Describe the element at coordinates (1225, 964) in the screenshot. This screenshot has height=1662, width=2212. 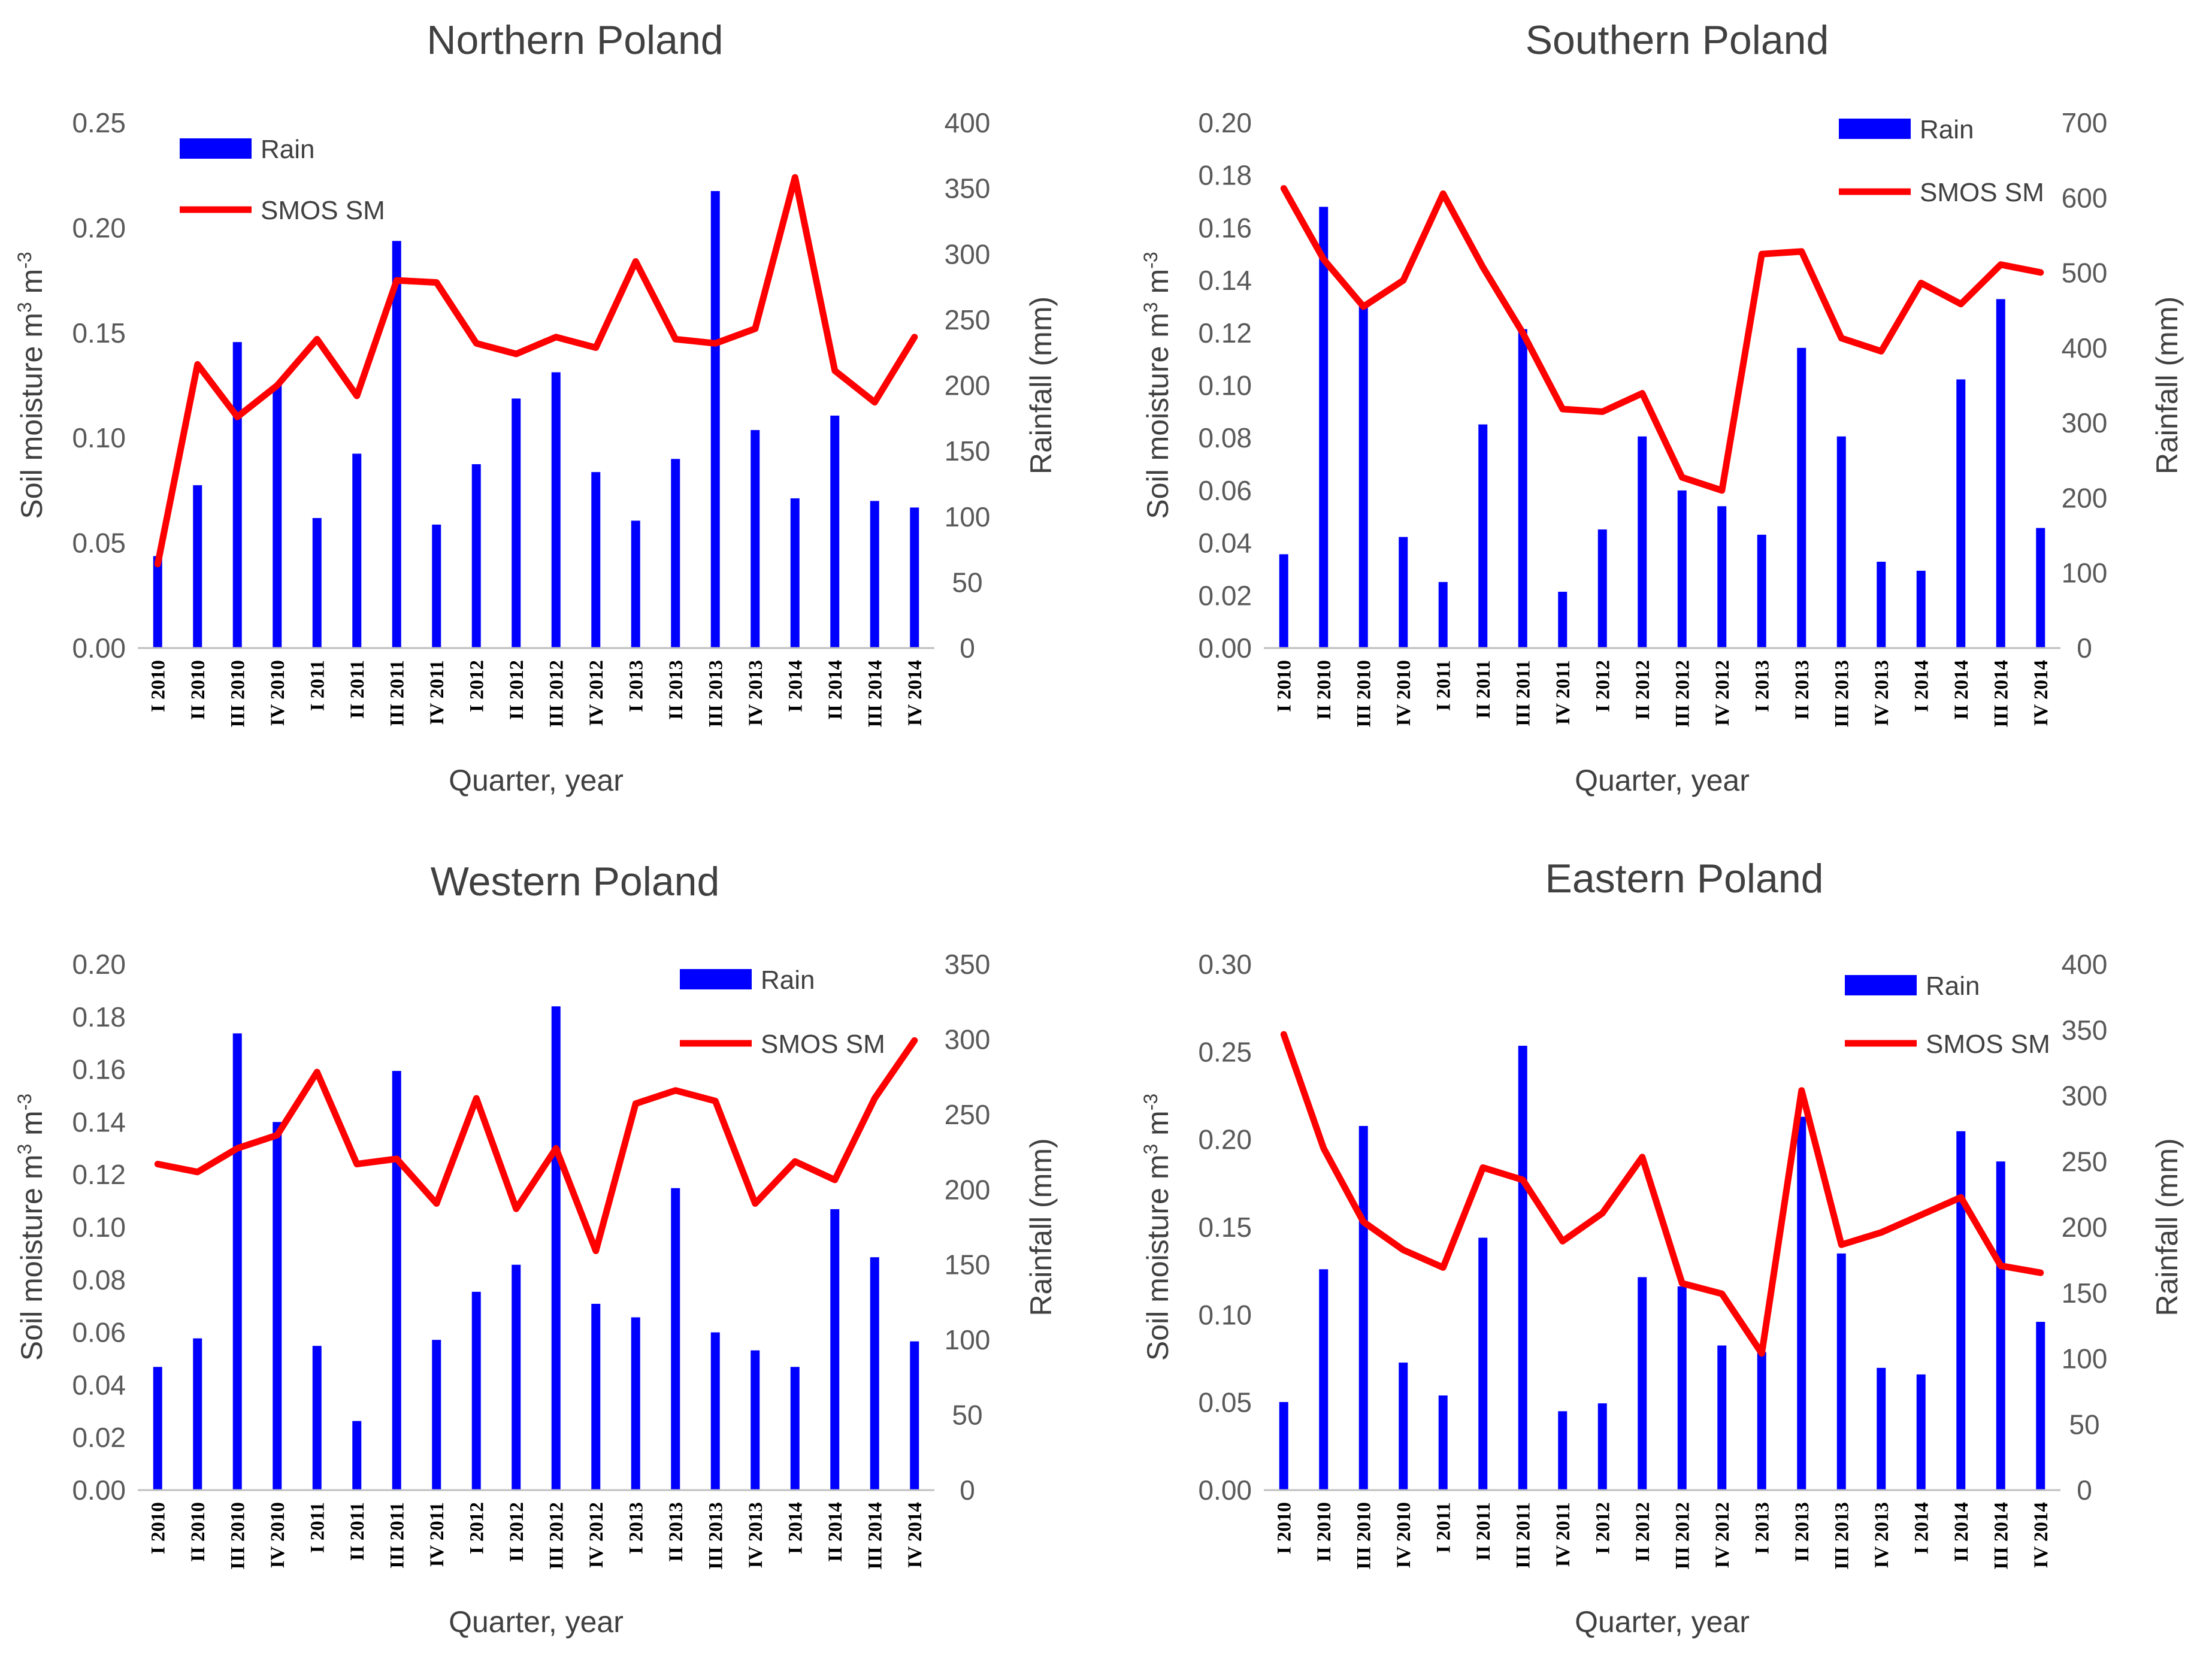
I see `y-left-tick-label: 0.30` at that location.